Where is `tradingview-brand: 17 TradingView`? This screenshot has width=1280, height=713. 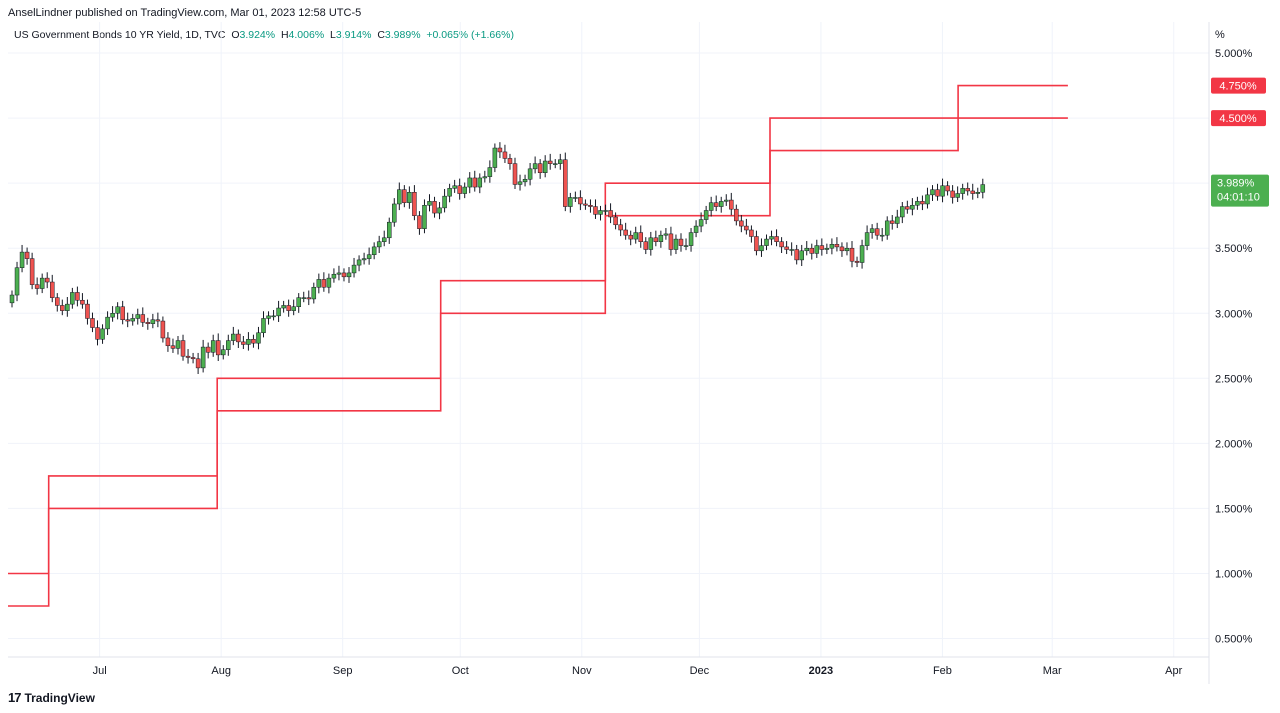 tradingview-brand: 17 TradingView is located at coordinates (51, 697).